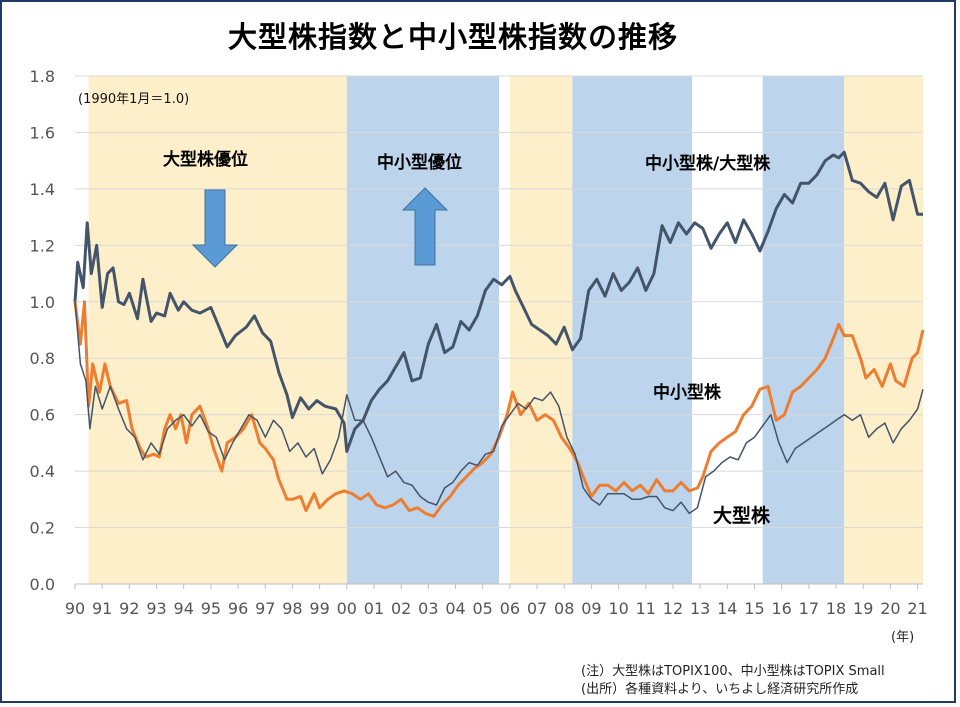  Describe the element at coordinates (700, 608) in the screenshot. I see `x-tick-label: 13` at that location.